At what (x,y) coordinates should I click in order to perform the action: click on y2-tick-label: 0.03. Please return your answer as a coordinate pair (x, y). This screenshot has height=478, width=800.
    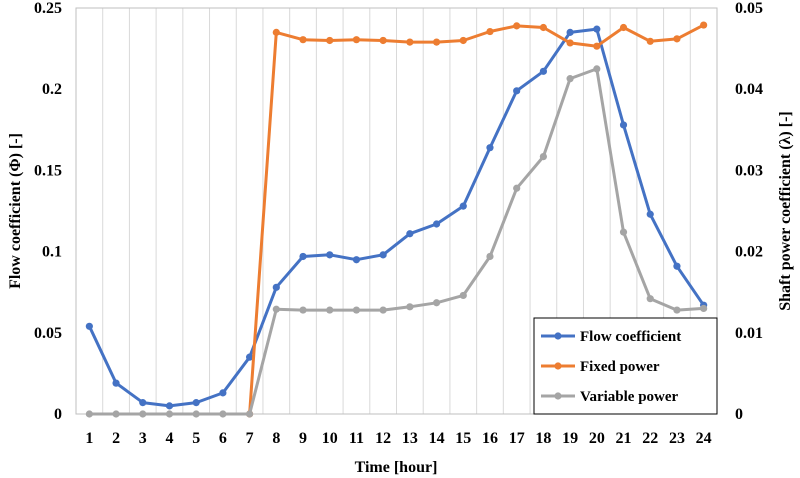
    Looking at the image, I should click on (749, 170).